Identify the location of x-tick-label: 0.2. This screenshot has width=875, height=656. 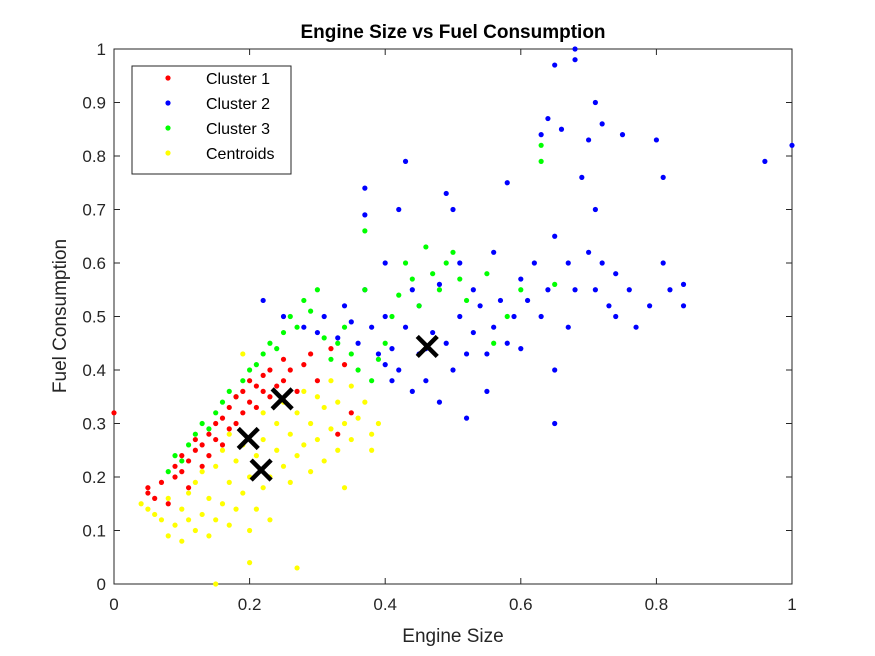
(250, 604).